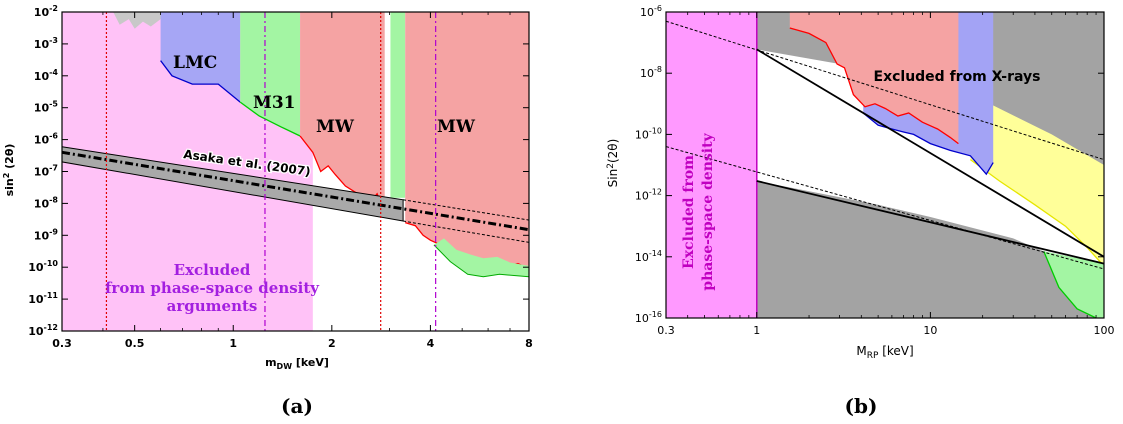  I want to click on region-m31-edge, so click(270, 119).